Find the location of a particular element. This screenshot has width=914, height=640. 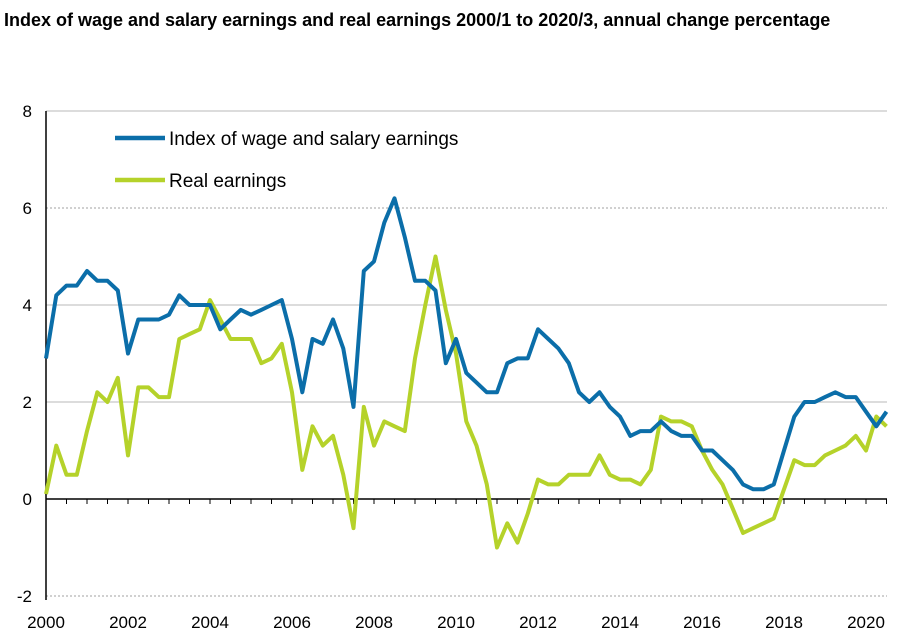

x-tick-label: 2016 is located at coordinates (702, 622).